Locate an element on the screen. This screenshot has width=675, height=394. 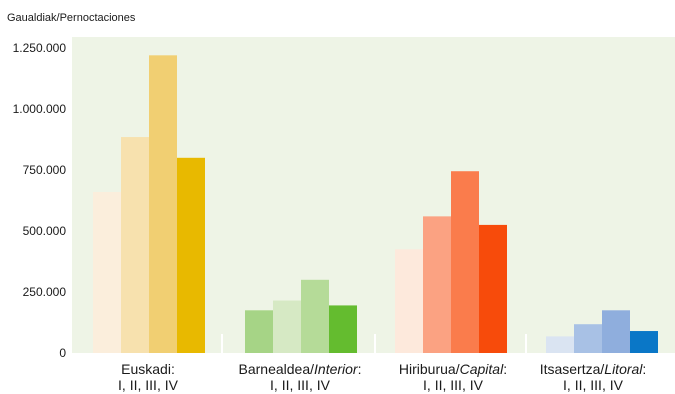
y-tick-label: 0 is located at coordinates (62, 353).